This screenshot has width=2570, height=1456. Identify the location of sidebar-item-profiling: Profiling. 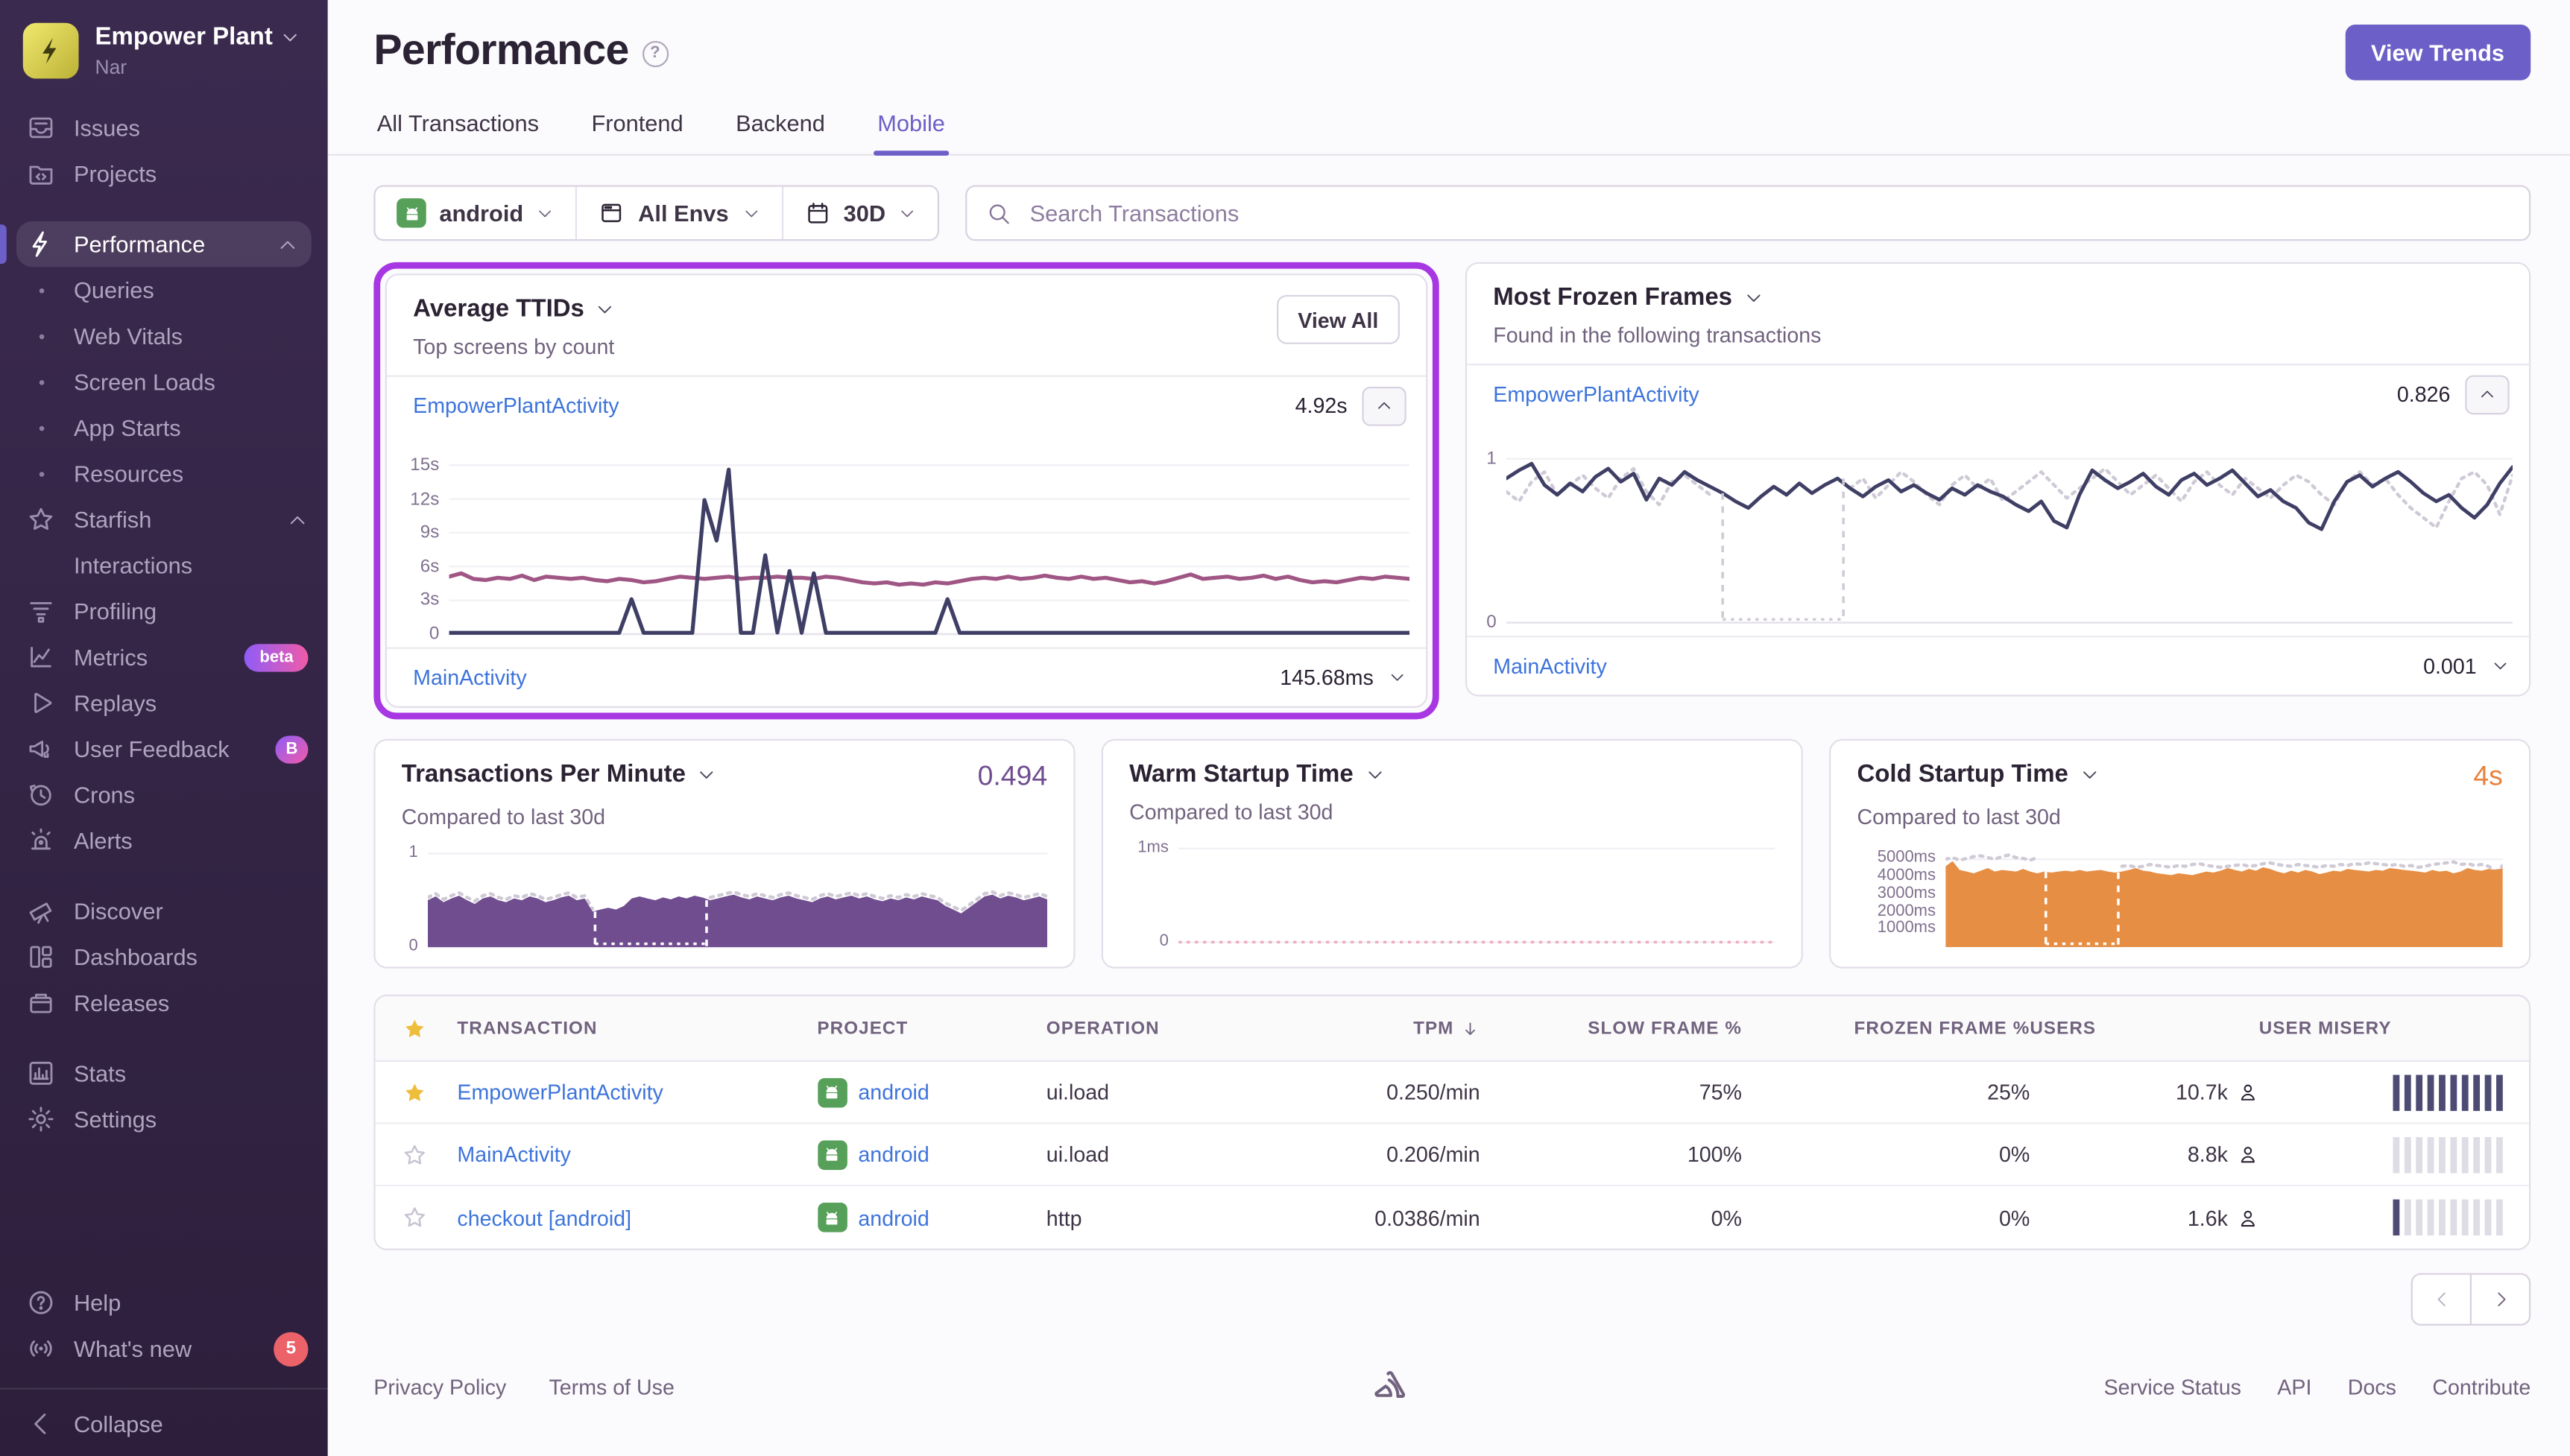
(164, 611).